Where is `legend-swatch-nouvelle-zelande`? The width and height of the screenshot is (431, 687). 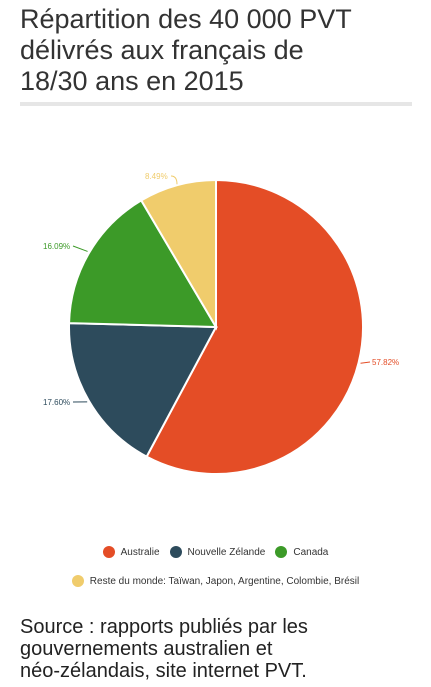
legend-swatch-nouvelle-zelande is located at coordinates (175, 552).